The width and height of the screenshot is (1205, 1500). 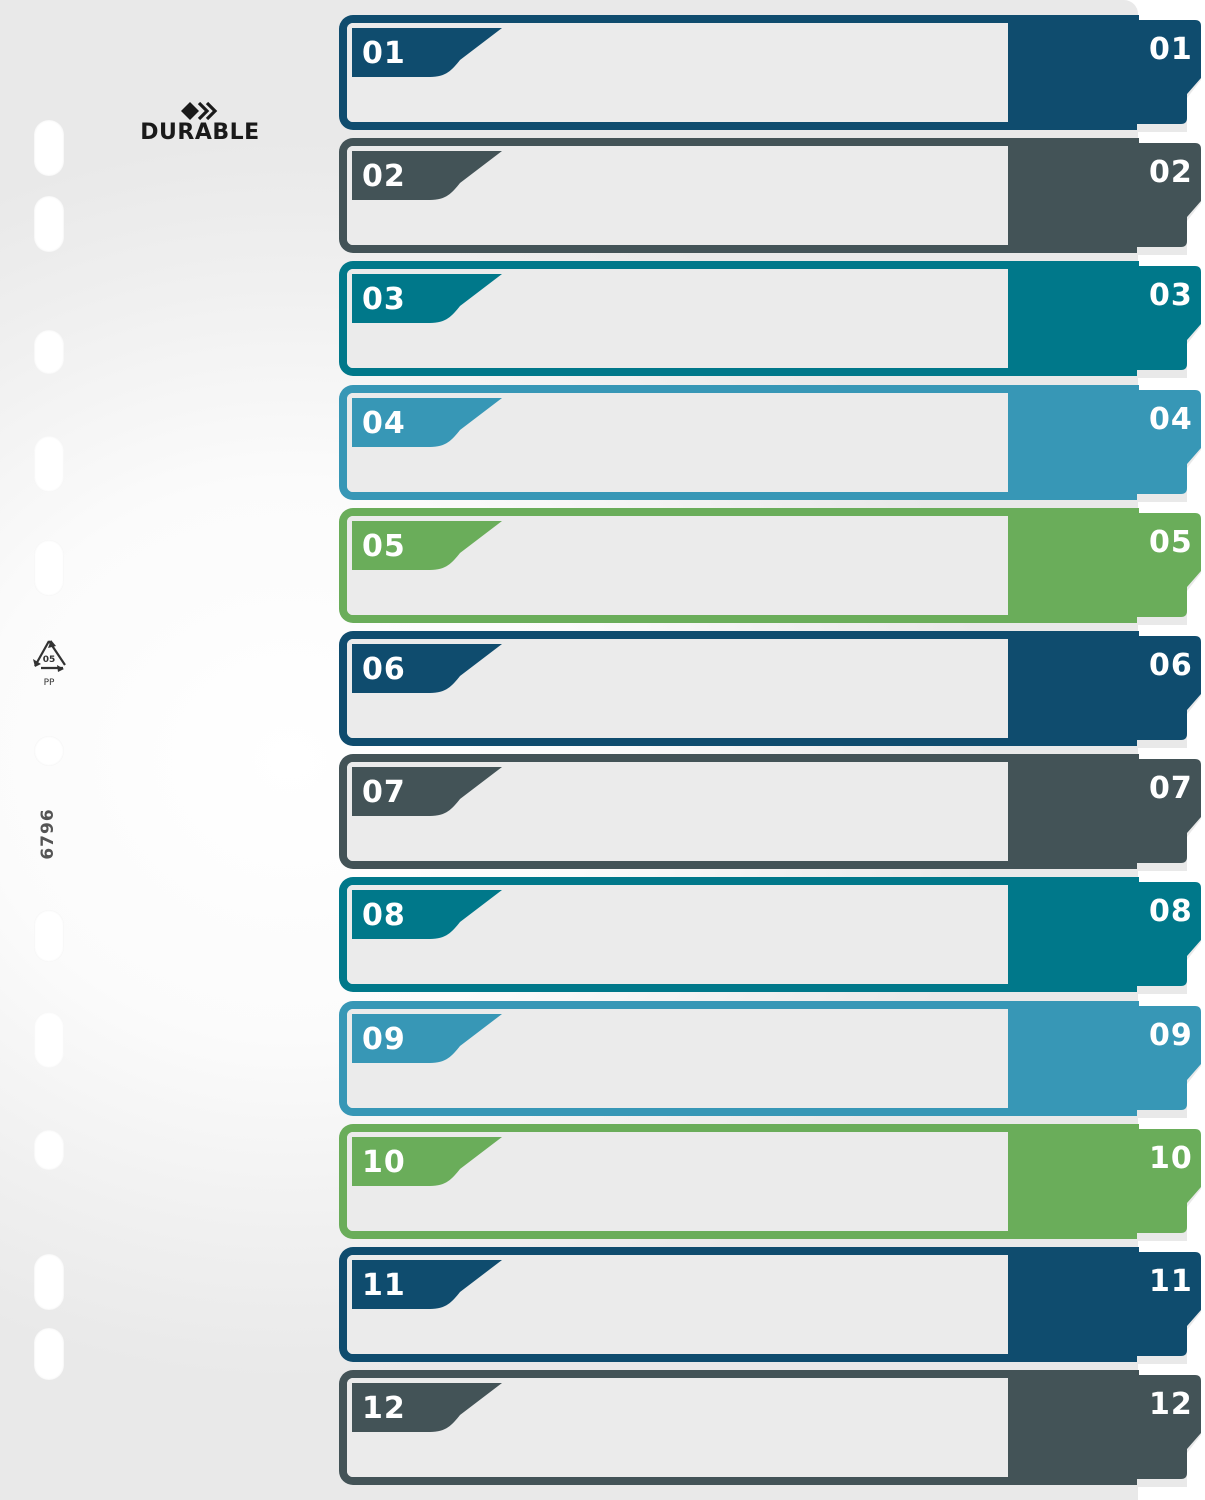 I want to click on tab-number: 11, so click(x=1171, y=1281).